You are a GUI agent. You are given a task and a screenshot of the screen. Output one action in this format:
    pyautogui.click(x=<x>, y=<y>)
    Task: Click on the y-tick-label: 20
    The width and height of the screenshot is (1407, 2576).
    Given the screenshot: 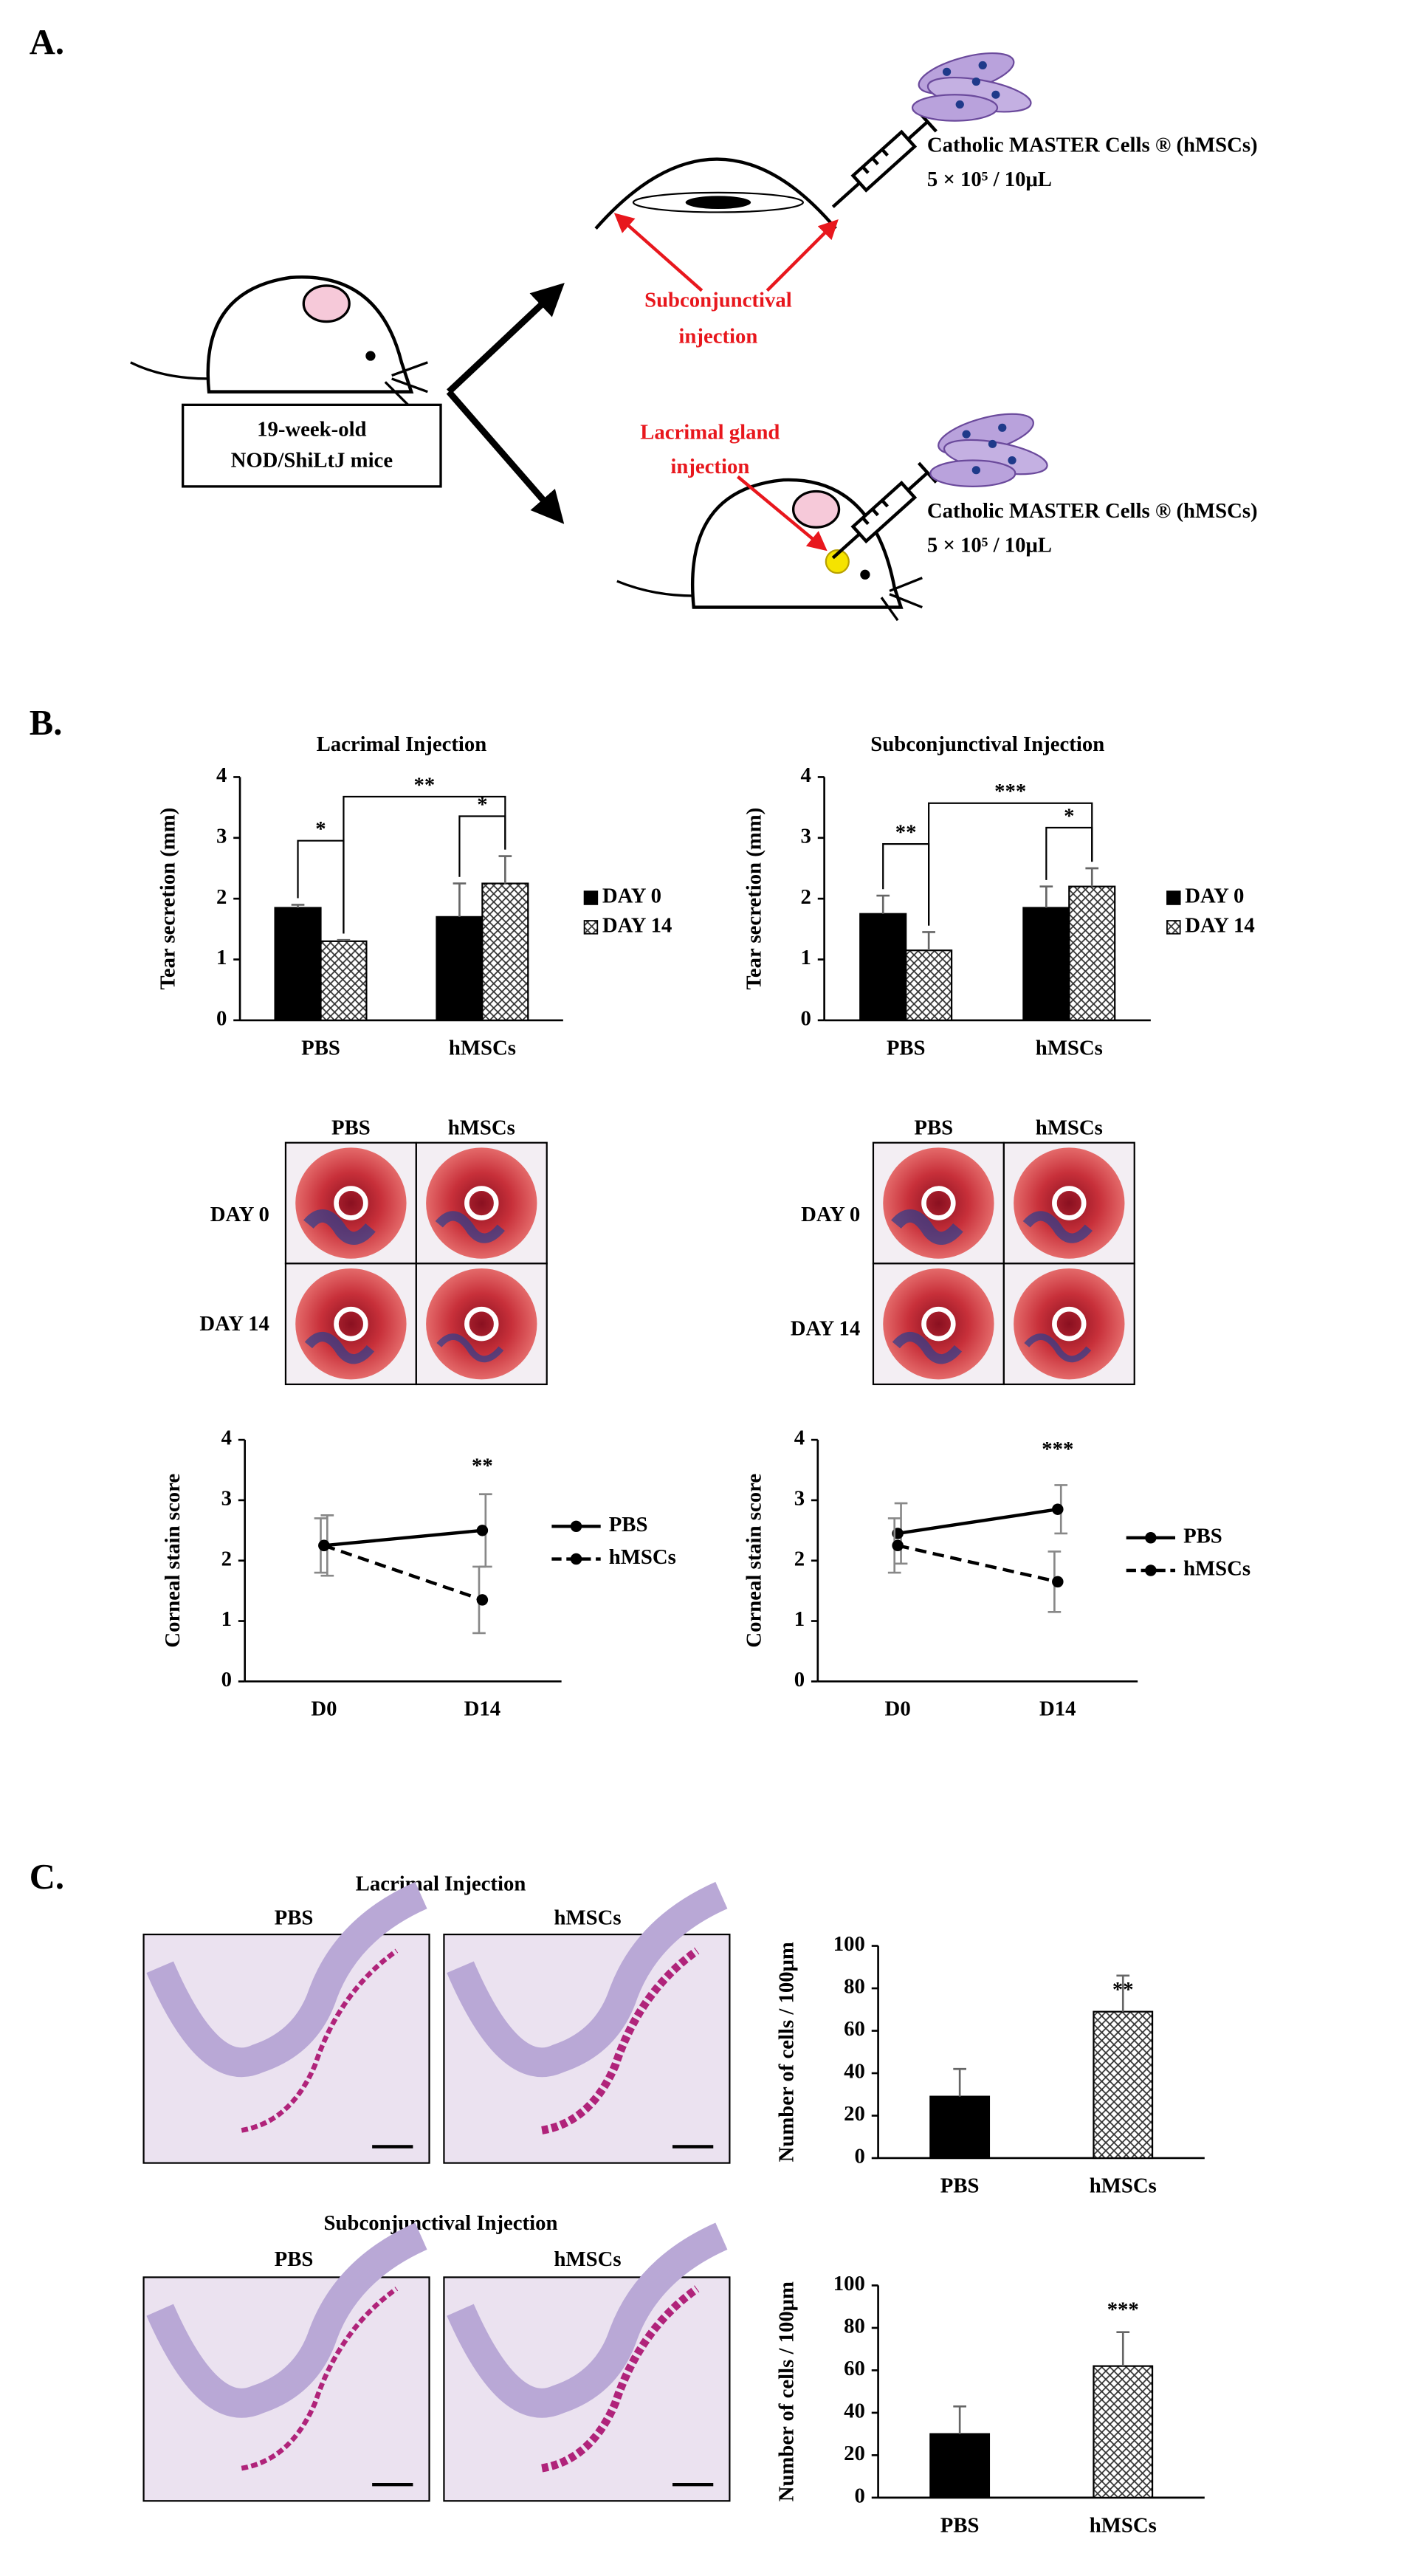 What is the action you would take?
    pyautogui.click(x=854, y=2453)
    